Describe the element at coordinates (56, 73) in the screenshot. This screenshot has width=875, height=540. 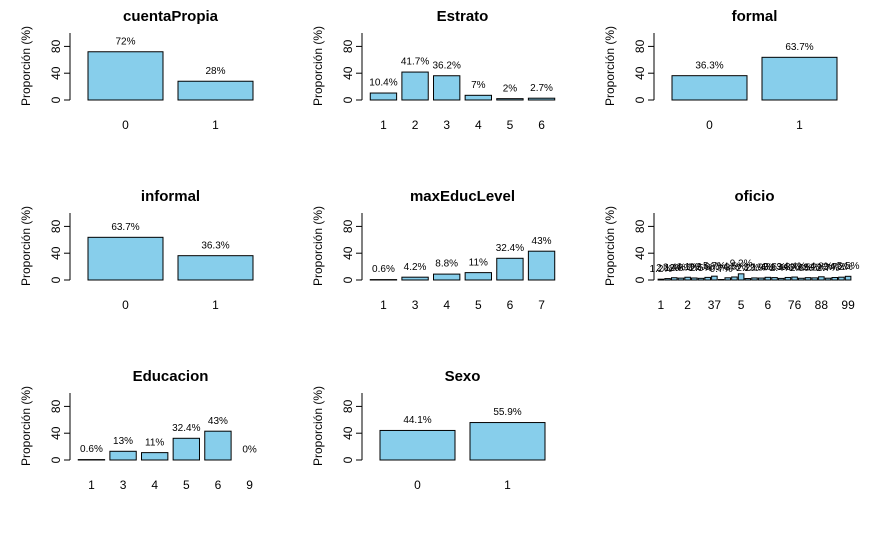
I see `y-tick-label: 40` at that location.